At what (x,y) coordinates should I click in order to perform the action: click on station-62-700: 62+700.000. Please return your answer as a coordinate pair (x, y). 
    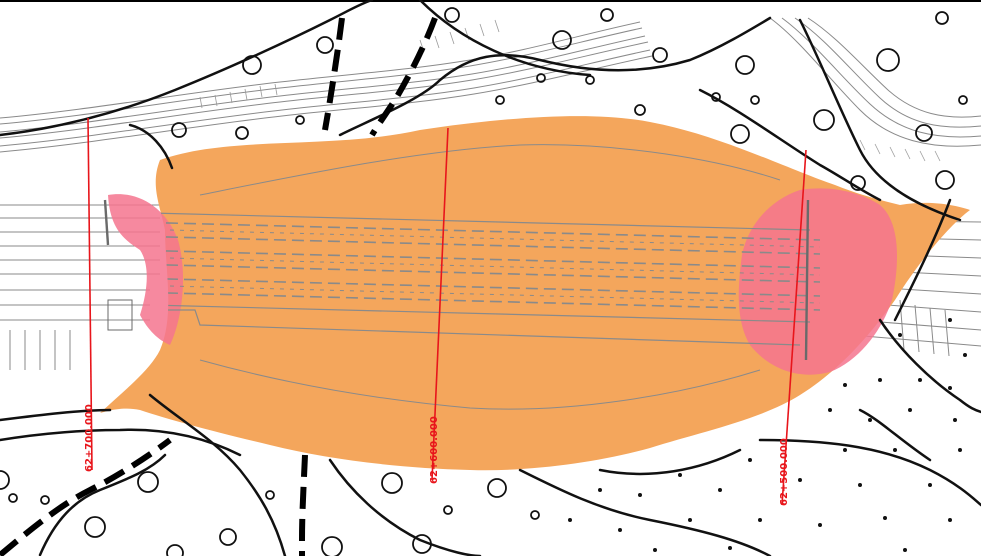
    Looking at the image, I should click on (89, 294).